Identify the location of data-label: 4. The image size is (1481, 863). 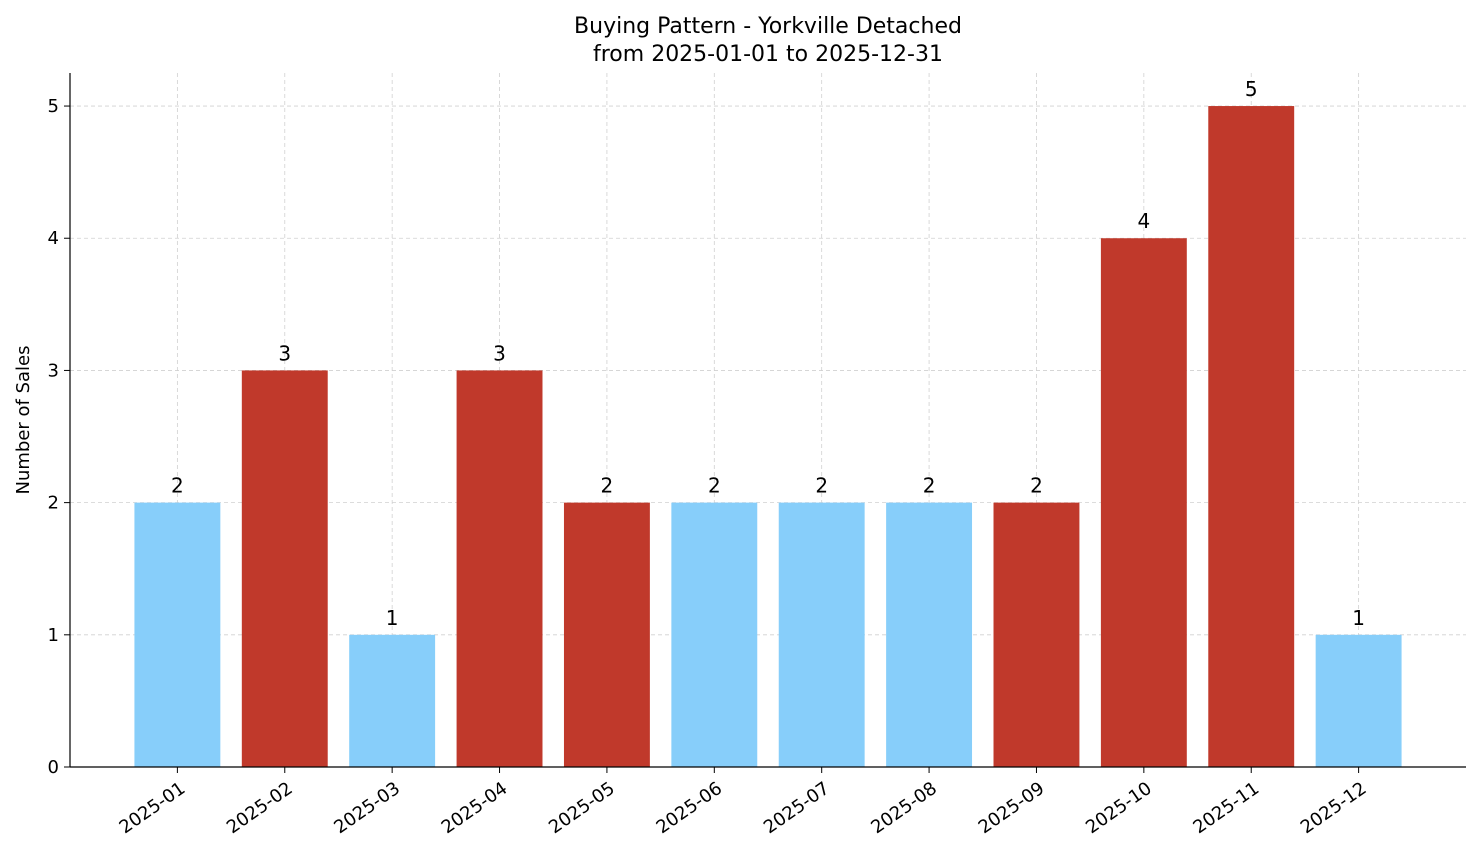
(1143, 221).